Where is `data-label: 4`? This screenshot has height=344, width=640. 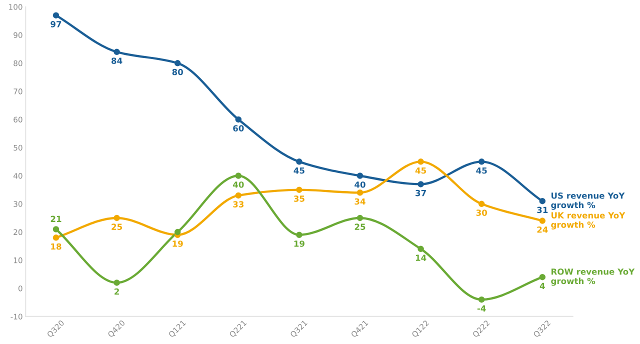 data-label: 4 is located at coordinates (542, 285).